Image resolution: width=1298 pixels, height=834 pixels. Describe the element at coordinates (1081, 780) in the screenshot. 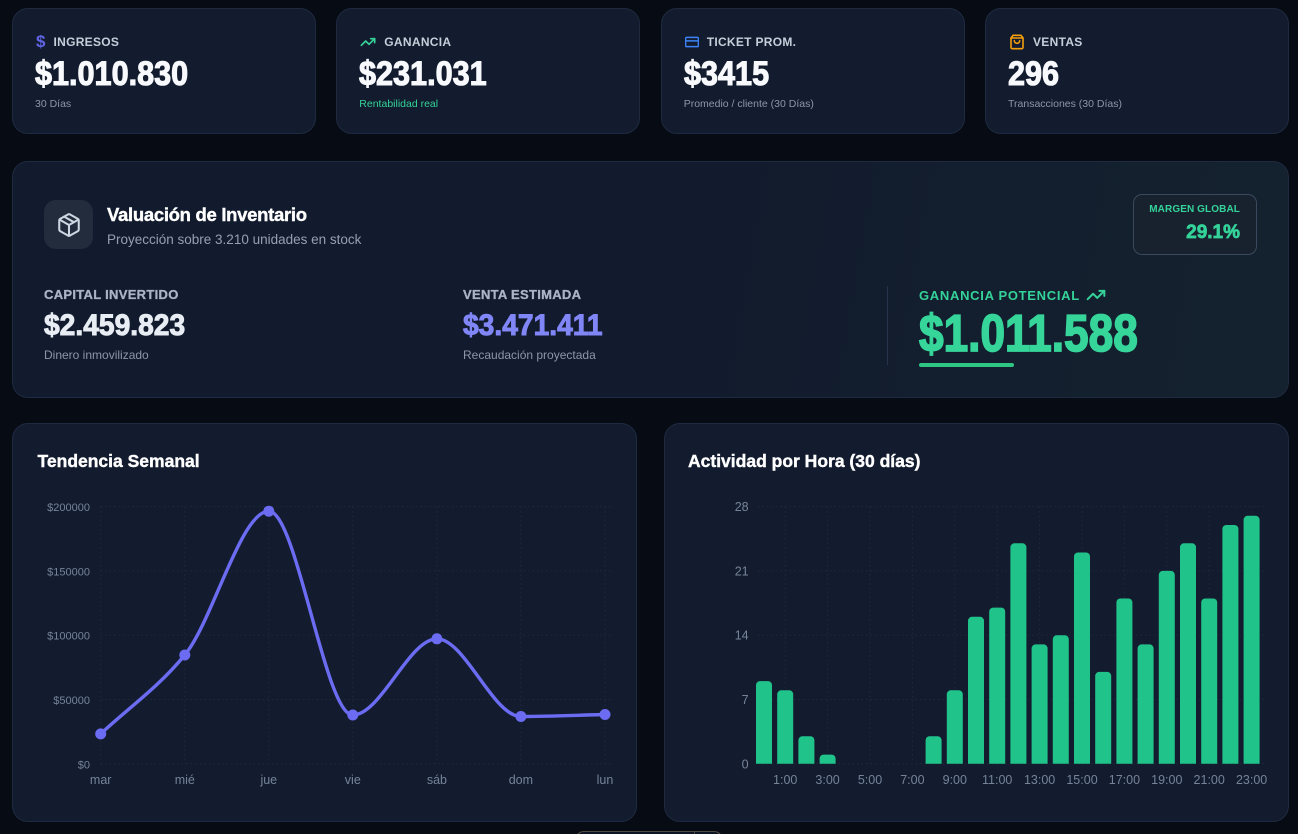

I see `svg-text: 15:00` at that location.